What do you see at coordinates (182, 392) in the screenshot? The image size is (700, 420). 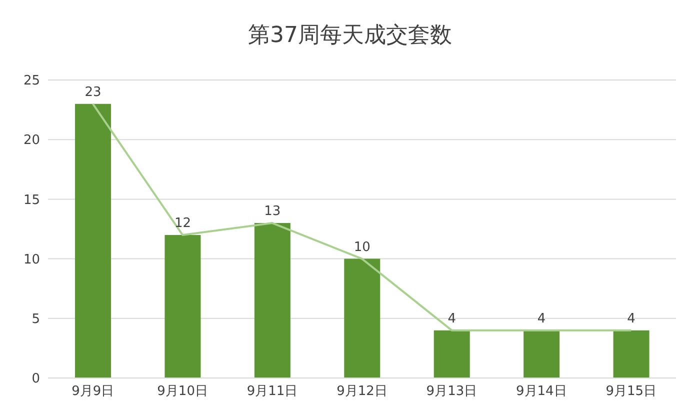 I see `x-tick-label: 9月10日` at bounding box center [182, 392].